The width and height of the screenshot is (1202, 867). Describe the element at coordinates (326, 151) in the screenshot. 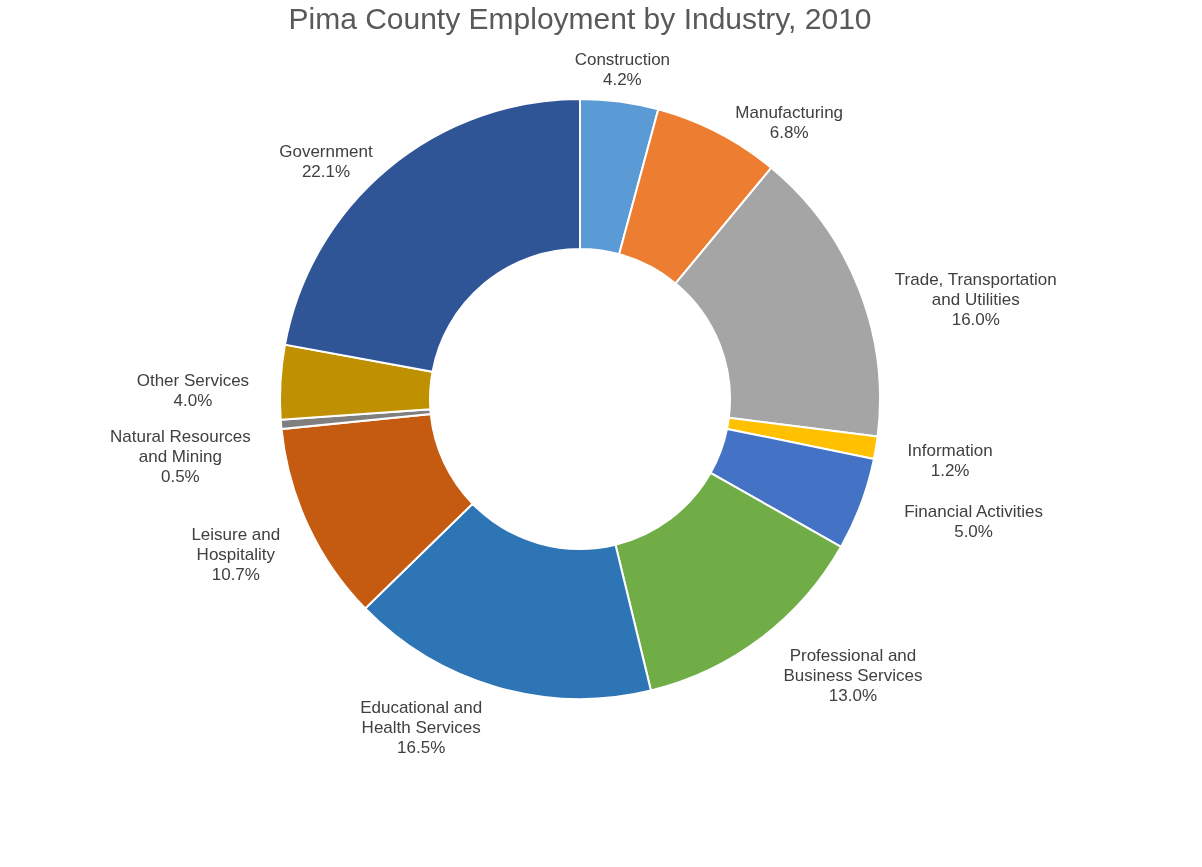

I see `slice-label: Government` at that location.